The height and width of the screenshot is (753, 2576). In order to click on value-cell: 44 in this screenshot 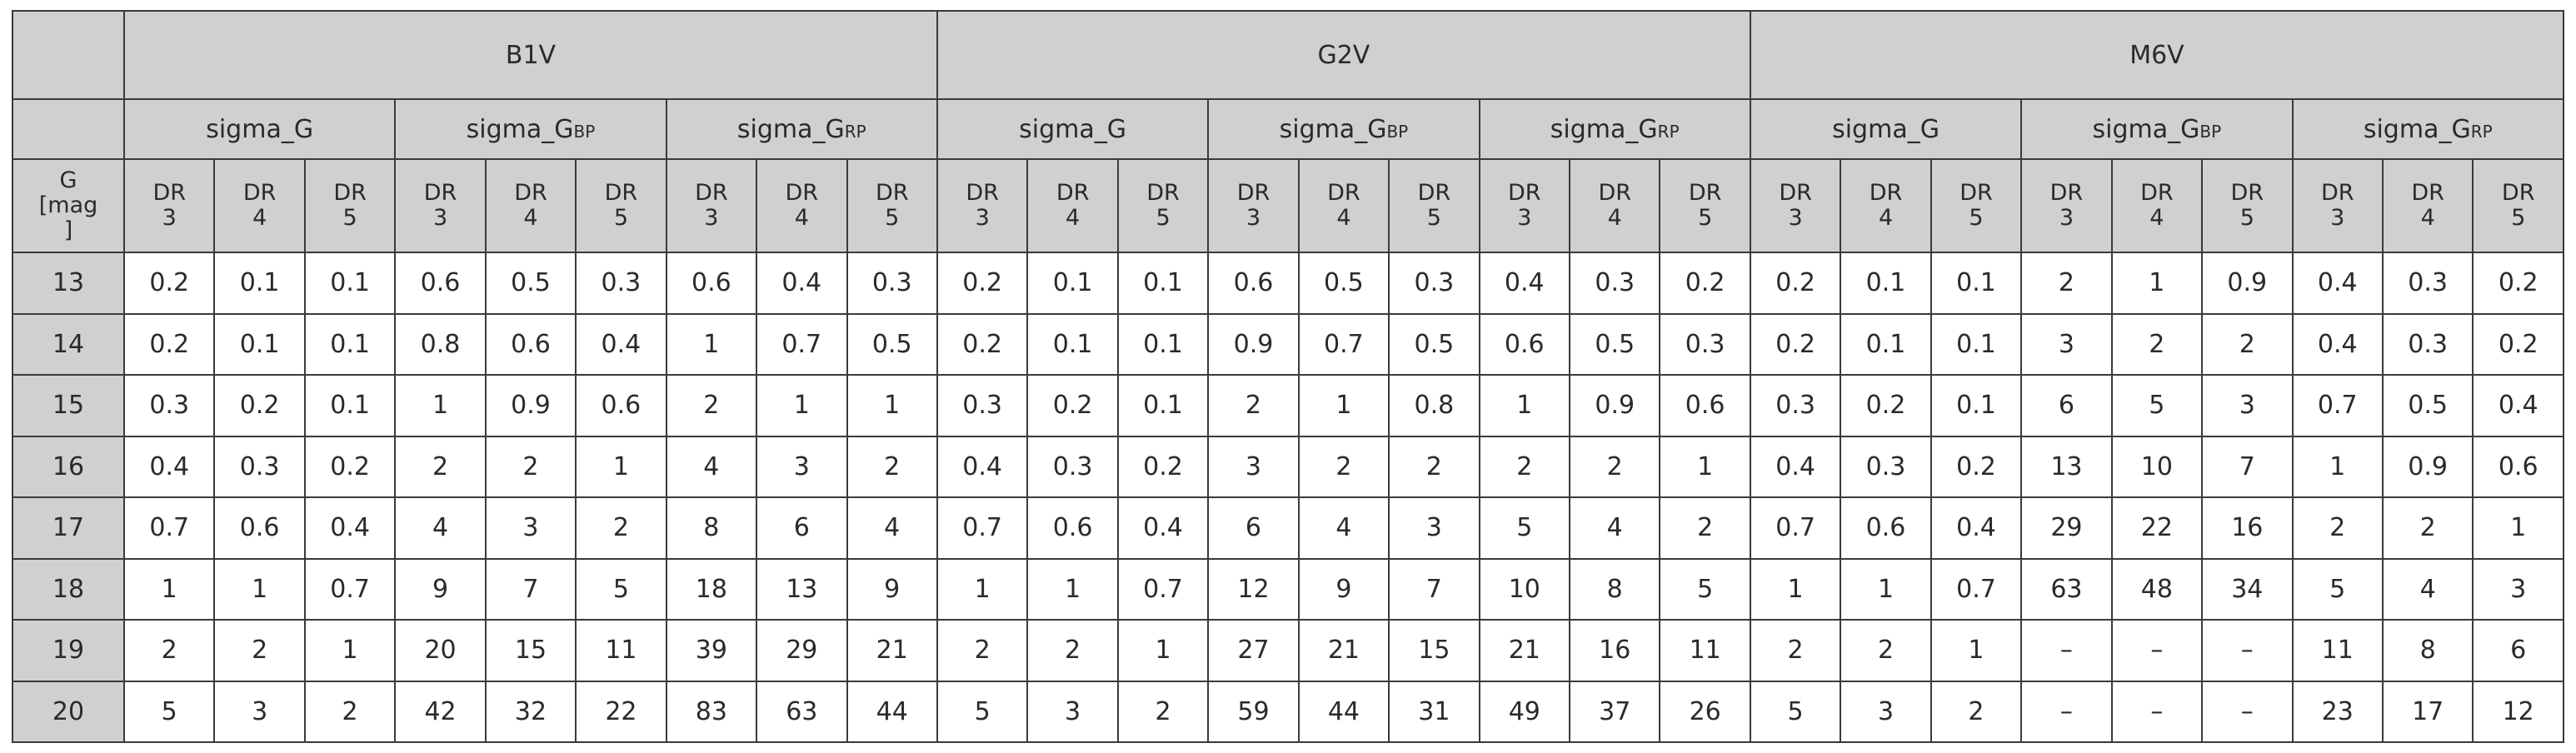, I will do `click(1343, 711)`.